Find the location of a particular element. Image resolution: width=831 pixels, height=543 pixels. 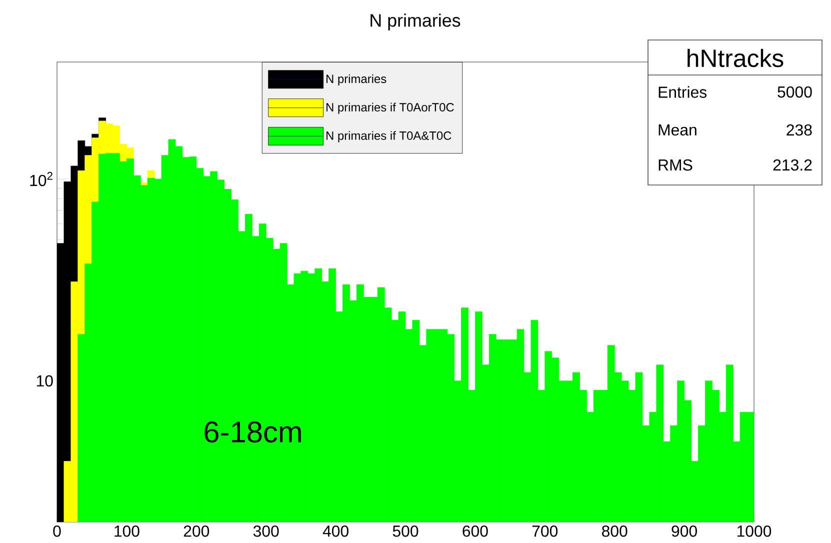

x-tick-label: 500 is located at coordinates (405, 531).